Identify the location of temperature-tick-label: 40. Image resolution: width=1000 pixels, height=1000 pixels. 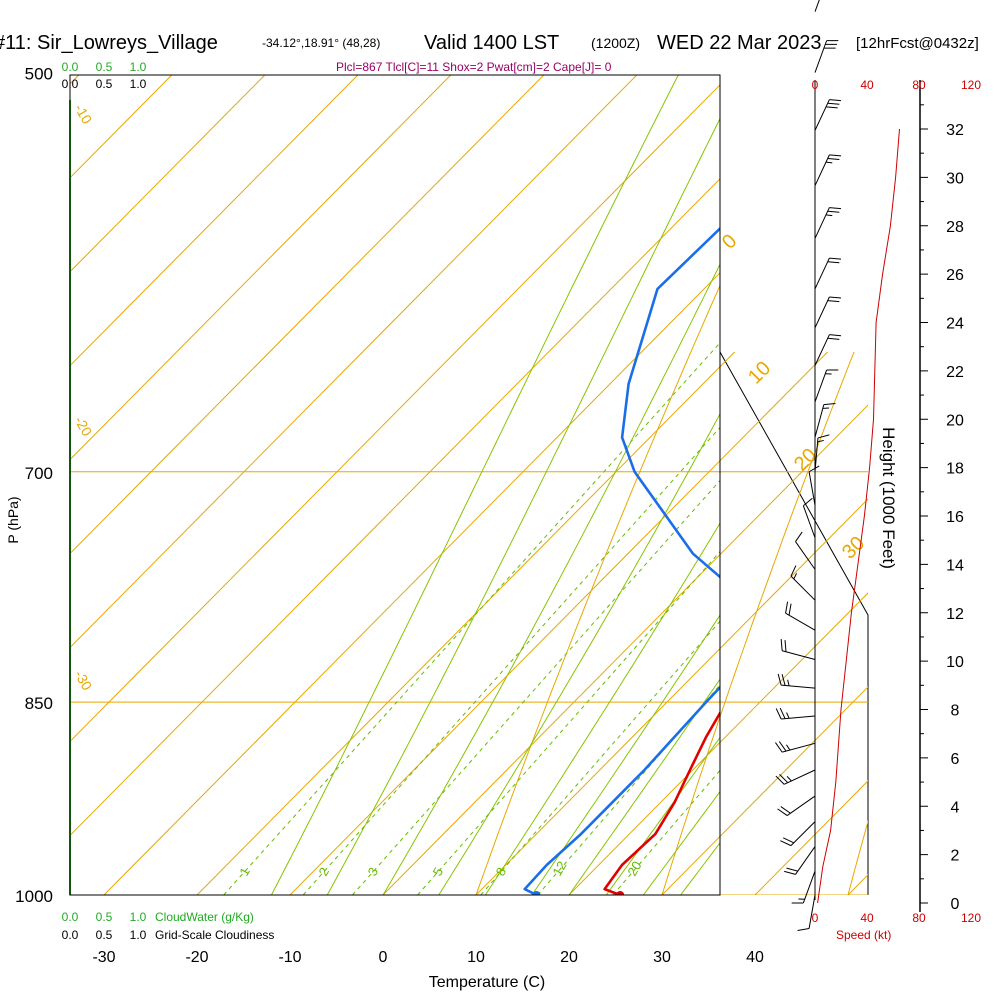
(755, 957).